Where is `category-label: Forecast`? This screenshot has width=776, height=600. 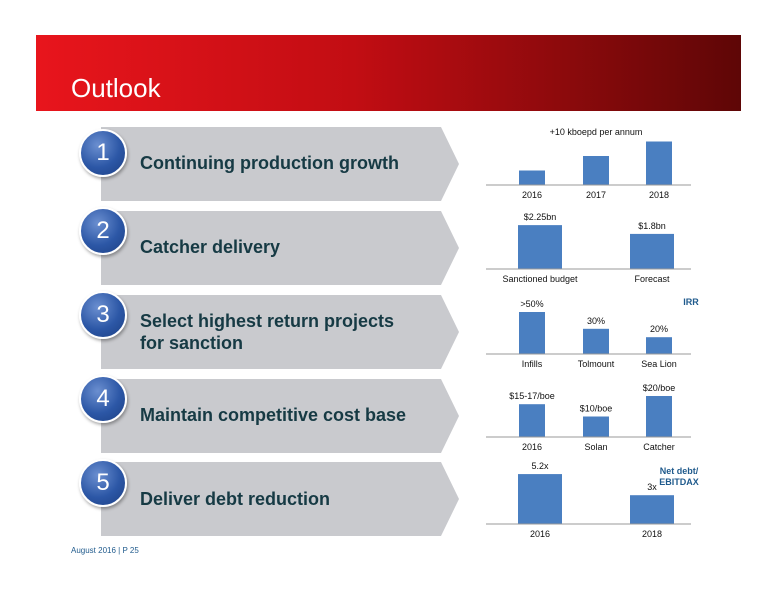 category-label: Forecast is located at coordinates (652, 279).